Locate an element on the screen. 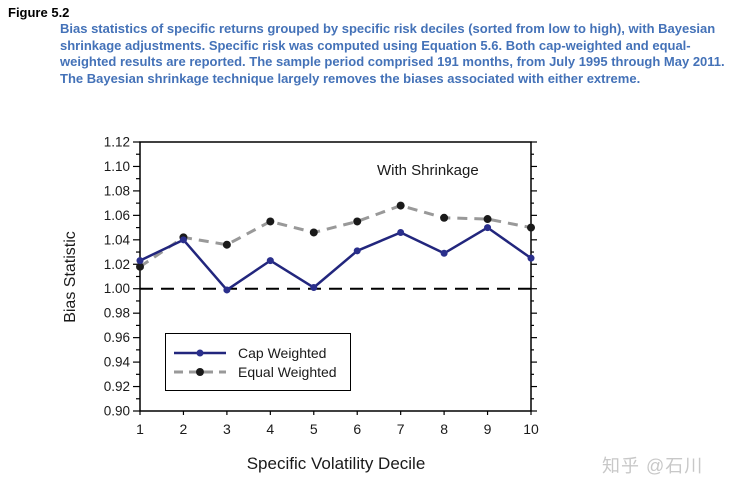 The height and width of the screenshot is (495, 737). y-tick-label: 1.00 is located at coordinates (117, 288).